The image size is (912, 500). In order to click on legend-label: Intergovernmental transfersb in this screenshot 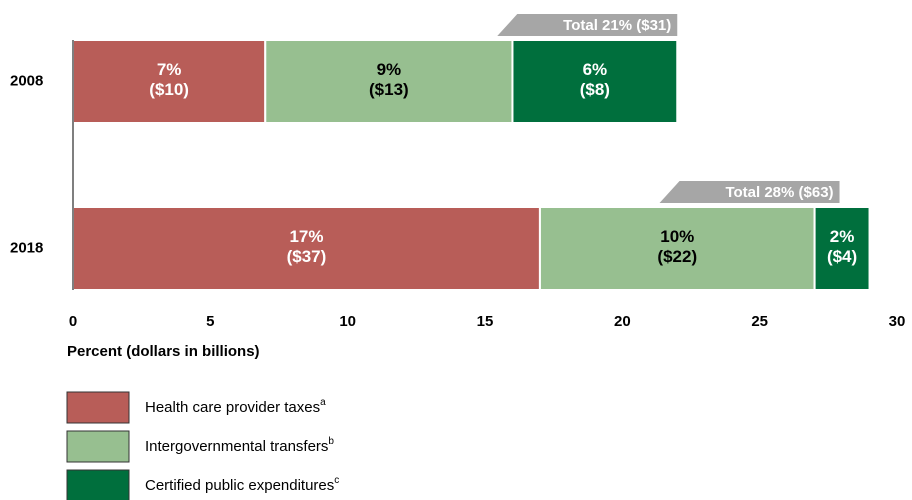, I will do `click(239, 445)`.